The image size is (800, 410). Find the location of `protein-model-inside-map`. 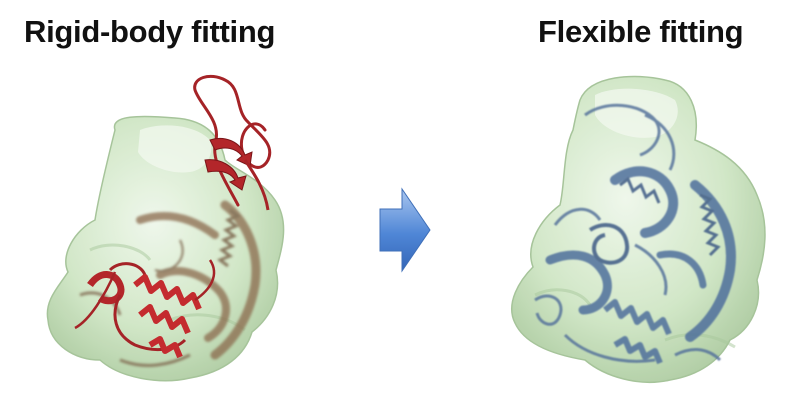

protein-model-inside-map is located at coordinates (170, 283).